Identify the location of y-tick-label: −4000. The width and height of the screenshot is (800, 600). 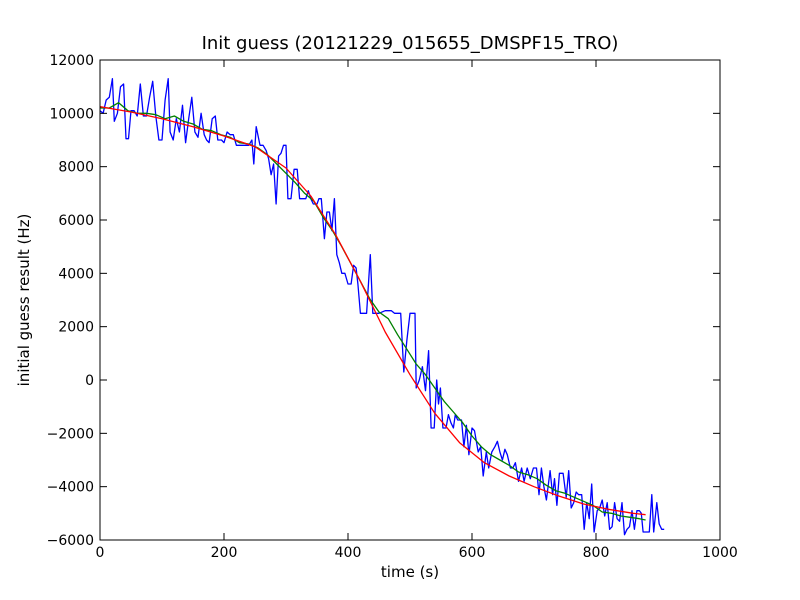
(70, 488).